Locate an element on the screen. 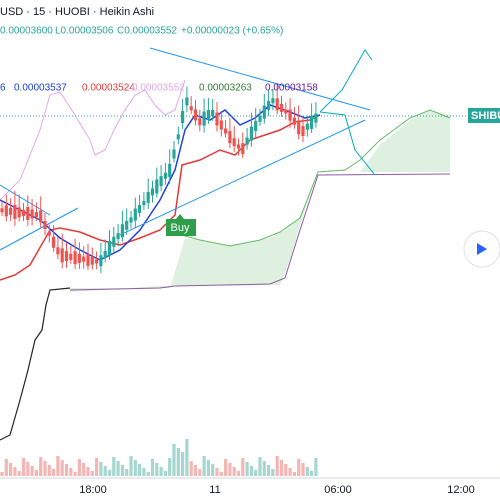 The width and height of the screenshot is (500, 500). indicator: 0.00003263 is located at coordinates (225, 88).